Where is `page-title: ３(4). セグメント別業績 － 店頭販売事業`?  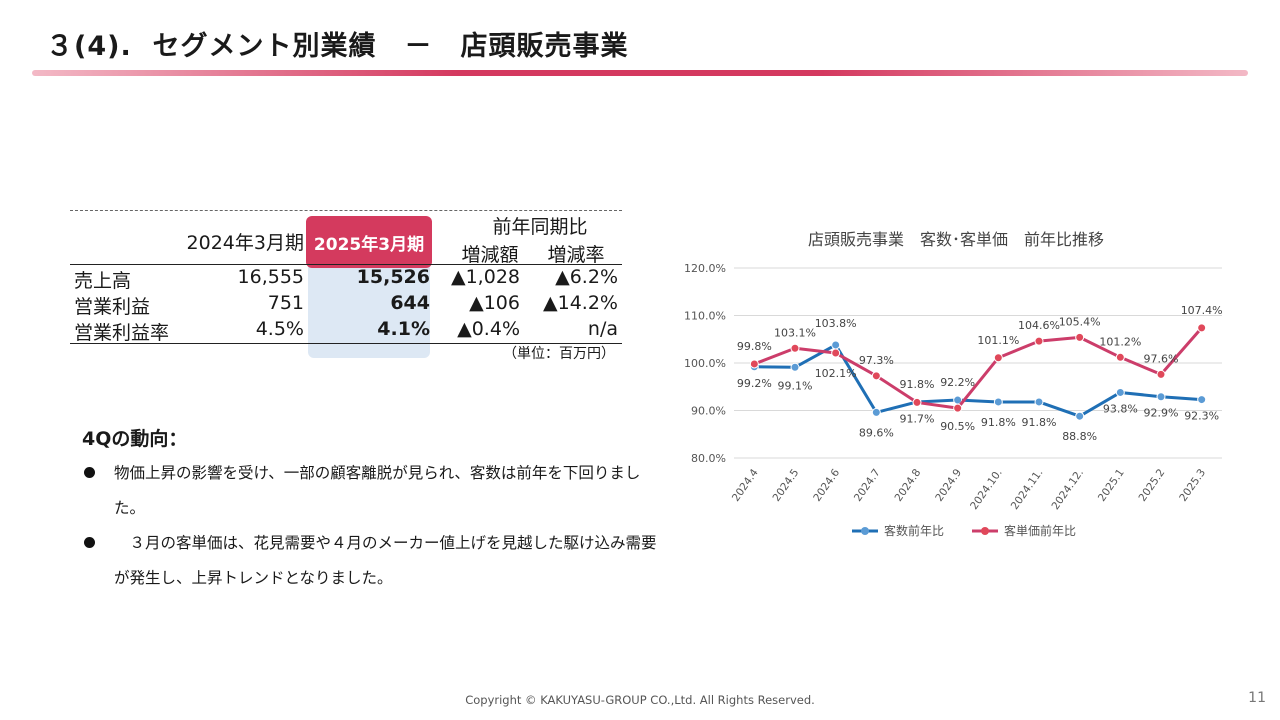
page-title: ３(4). セグメント別業績 － 店頭販売事業 is located at coordinates (337, 46).